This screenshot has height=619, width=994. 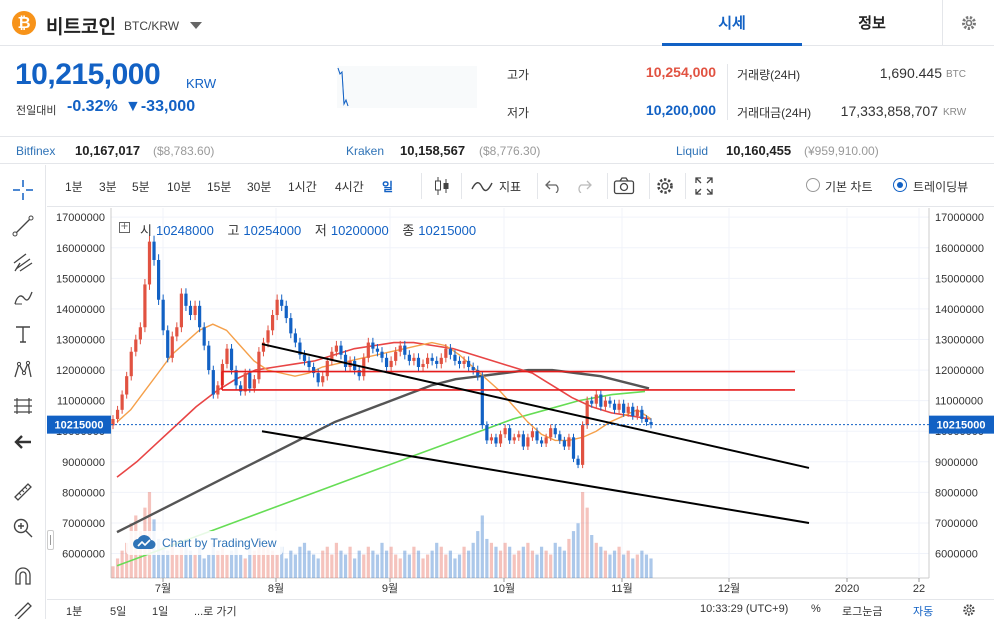 What do you see at coordinates (124, 227) in the screenshot?
I see `collapse-legend-icon: +` at bounding box center [124, 227].